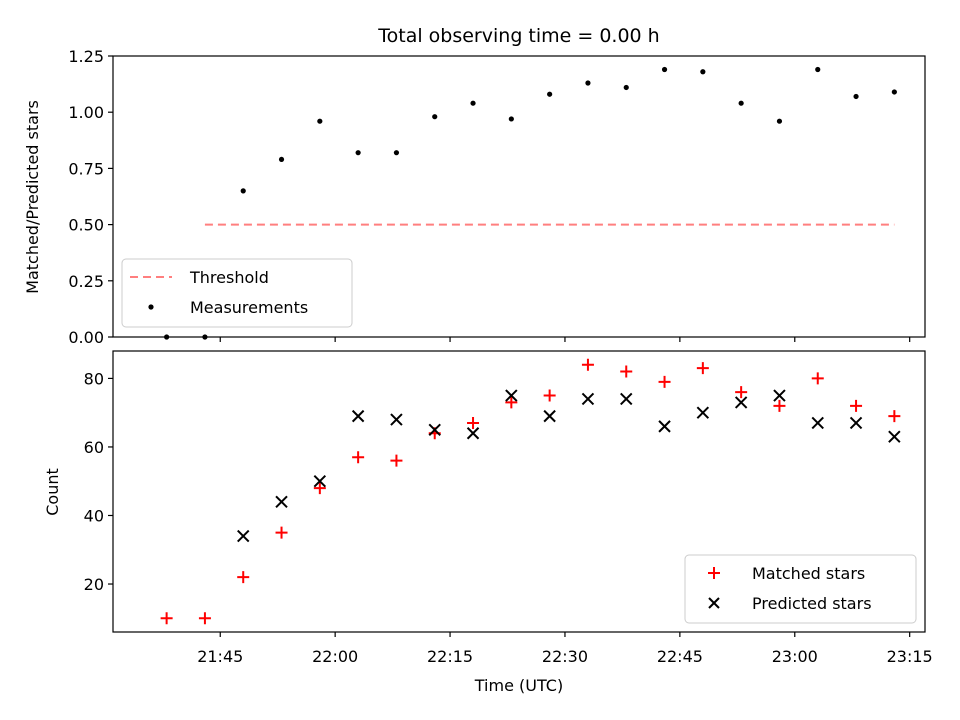  Describe the element at coordinates (565, 339) in the screenshot. I see `top-x-axis` at that location.